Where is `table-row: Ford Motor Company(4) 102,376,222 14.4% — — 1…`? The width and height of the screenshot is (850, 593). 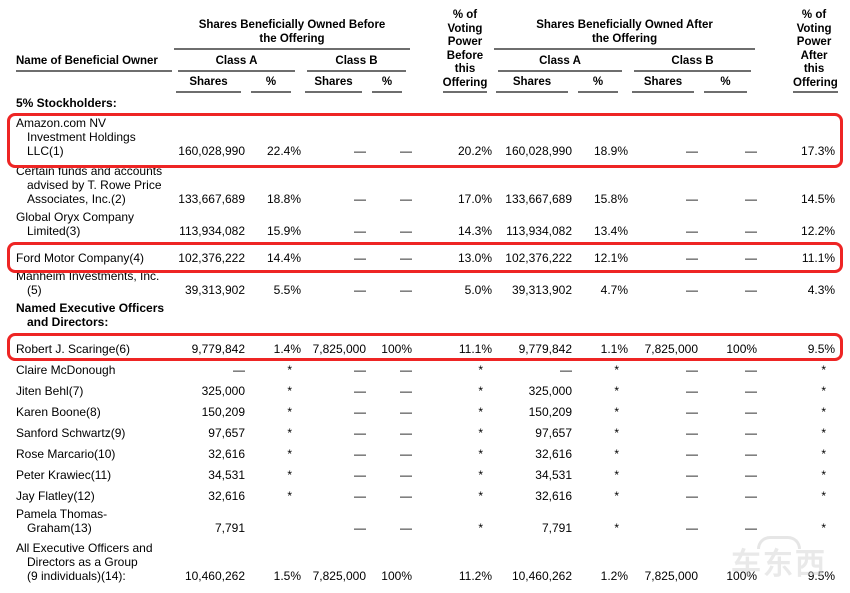
table-row: Ford Motor Company(4) 102,376,222 14.4% — — 1… is located at coordinates (425, 255).